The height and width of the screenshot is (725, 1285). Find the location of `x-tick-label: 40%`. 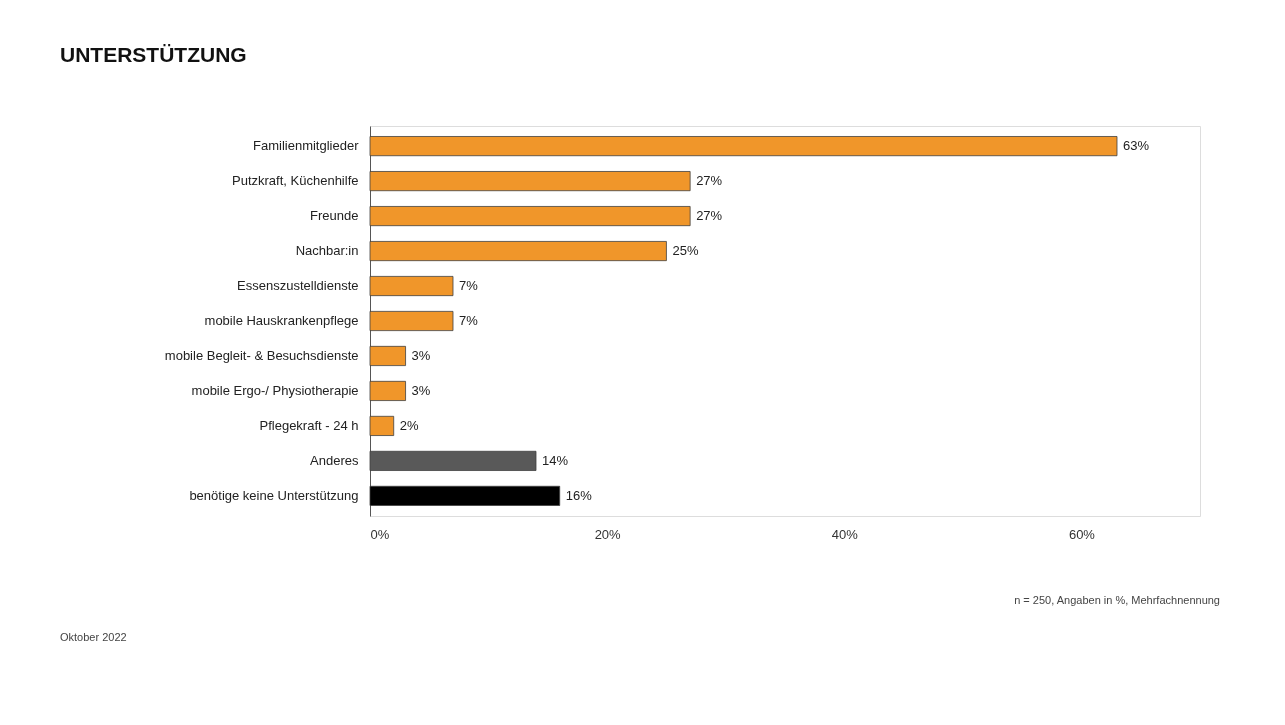

x-tick-label: 40% is located at coordinates (845, 534).